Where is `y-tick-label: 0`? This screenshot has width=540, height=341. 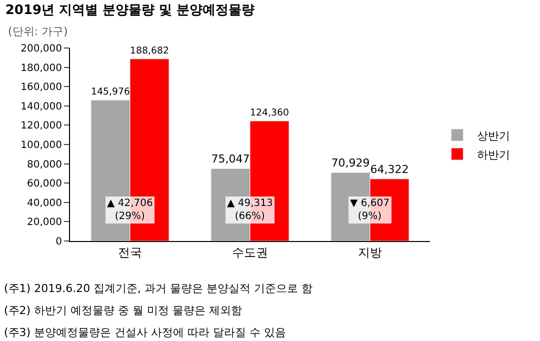 y-tick-label: 0 is located at coordinates (59, 242).